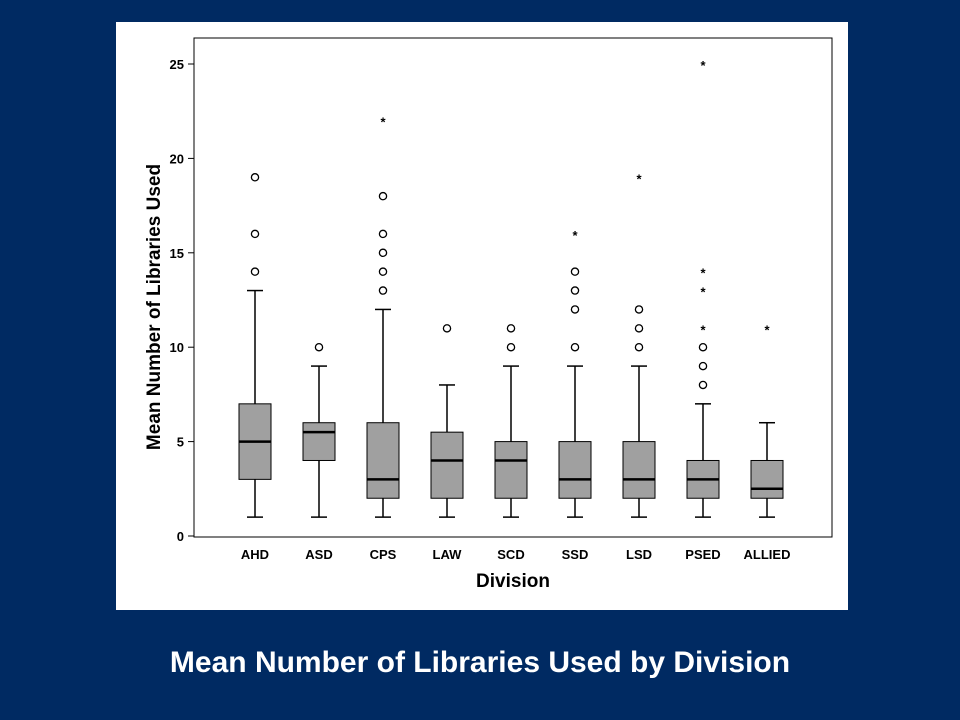 Image resolution: width=960 pixels, height=720 pixels. I want to click on x-tick-label: PSED, so click(702, 554).